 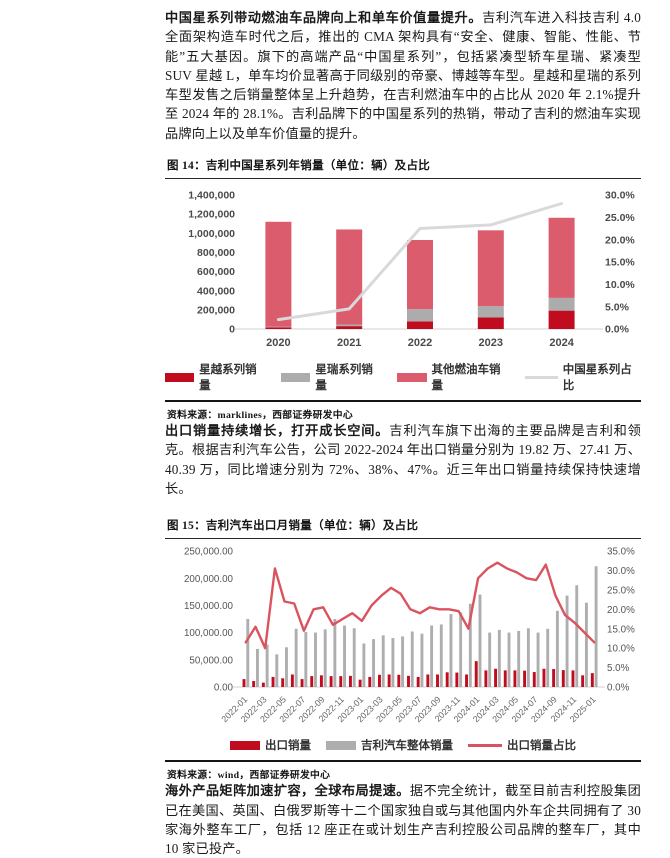 What do you see at coordinates (491, 343) in the screenshot?
I see `x-axis-label: 2023` at bounding box center [491, 343].